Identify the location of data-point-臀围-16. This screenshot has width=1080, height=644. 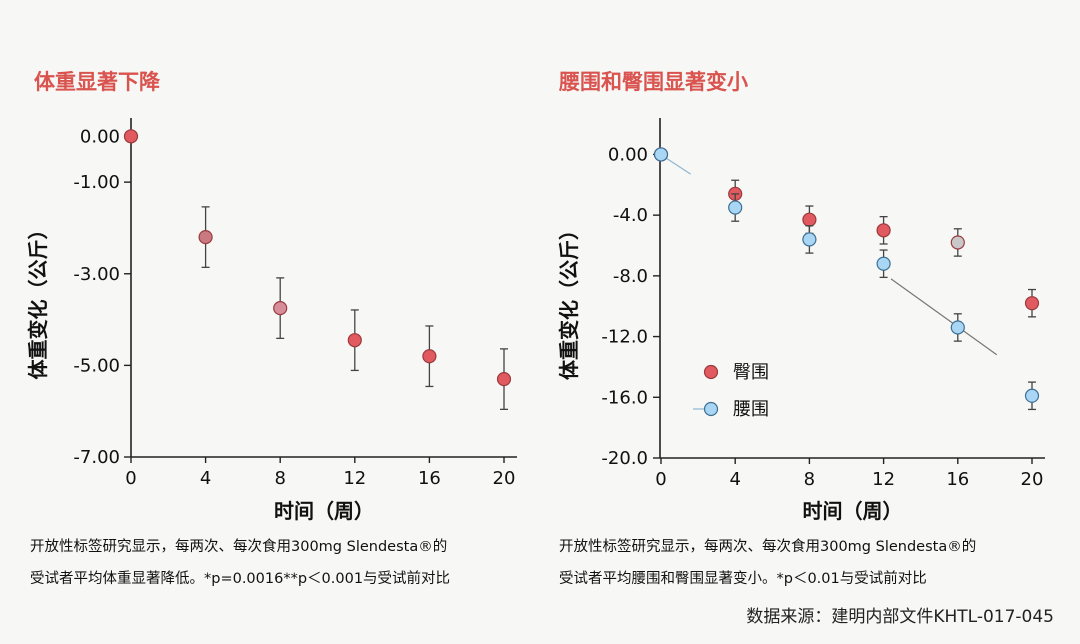
(957, 242).